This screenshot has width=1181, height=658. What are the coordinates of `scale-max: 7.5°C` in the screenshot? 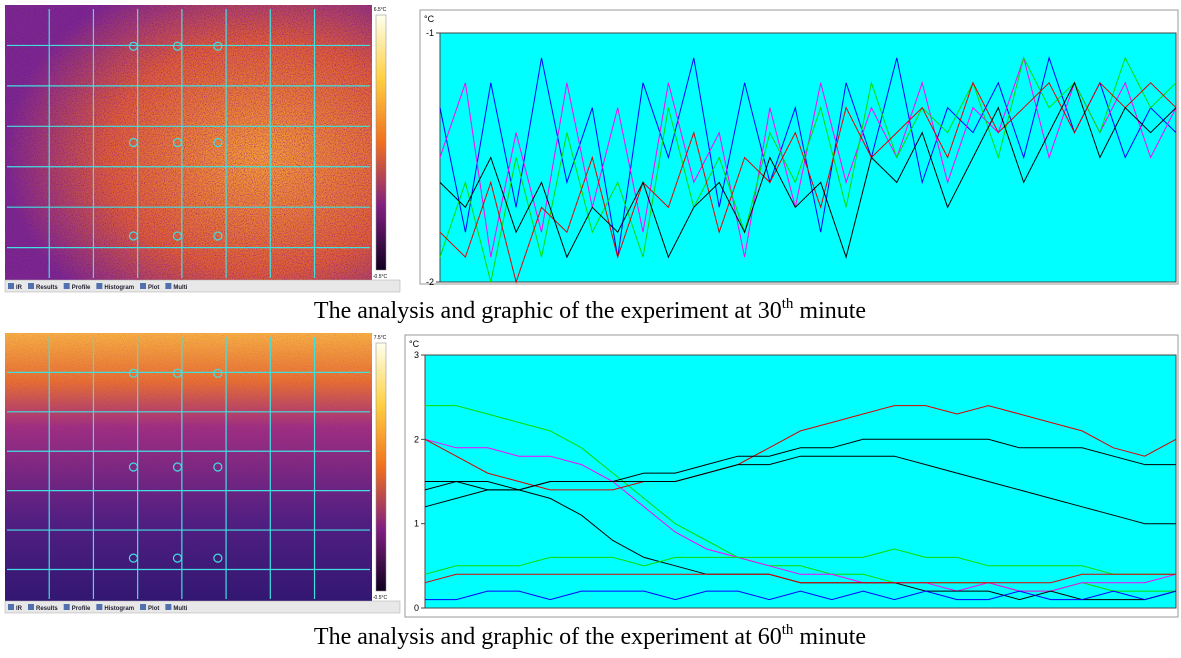 It's located at (380, 338).